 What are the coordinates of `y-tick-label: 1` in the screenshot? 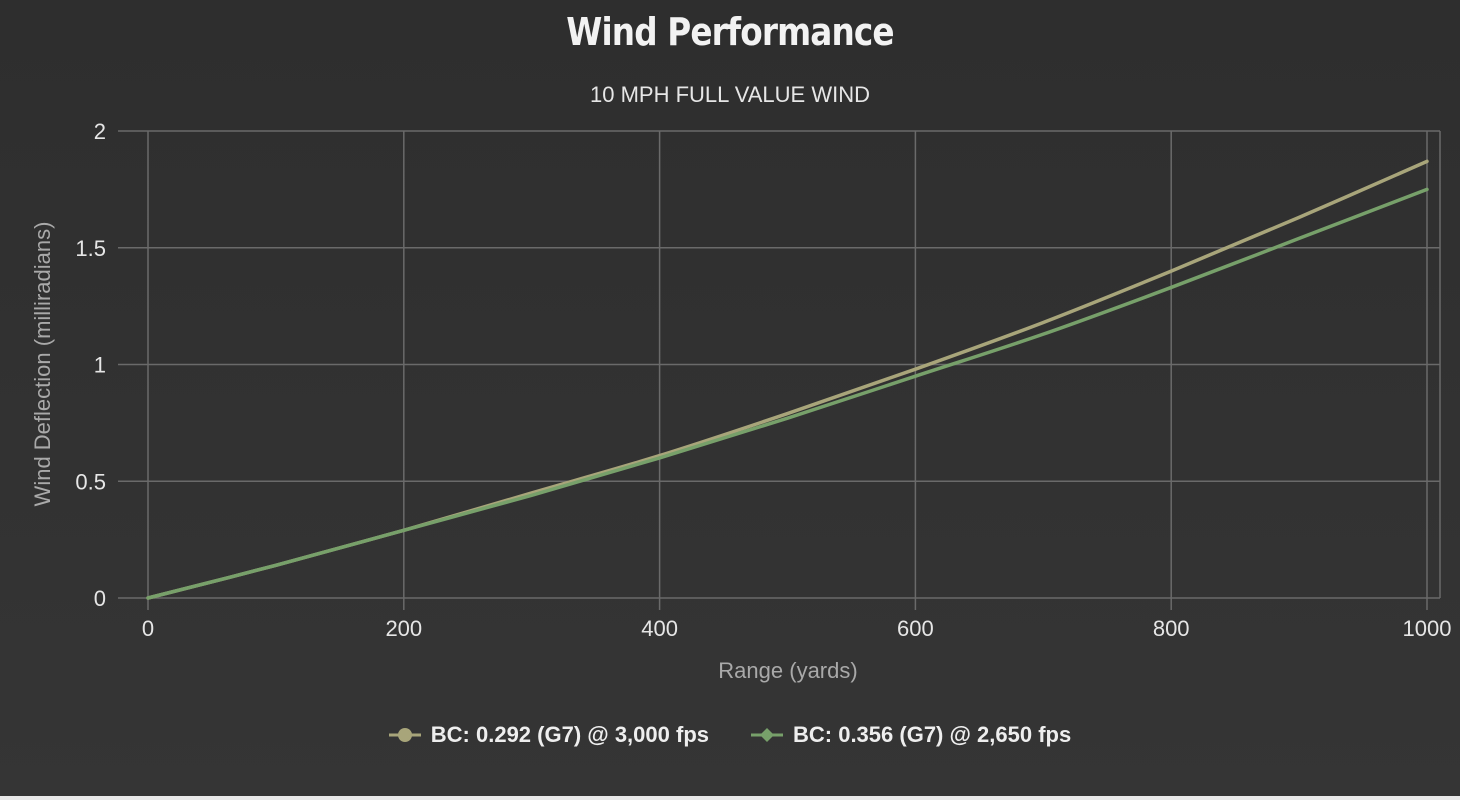 It's located at (100, 365).